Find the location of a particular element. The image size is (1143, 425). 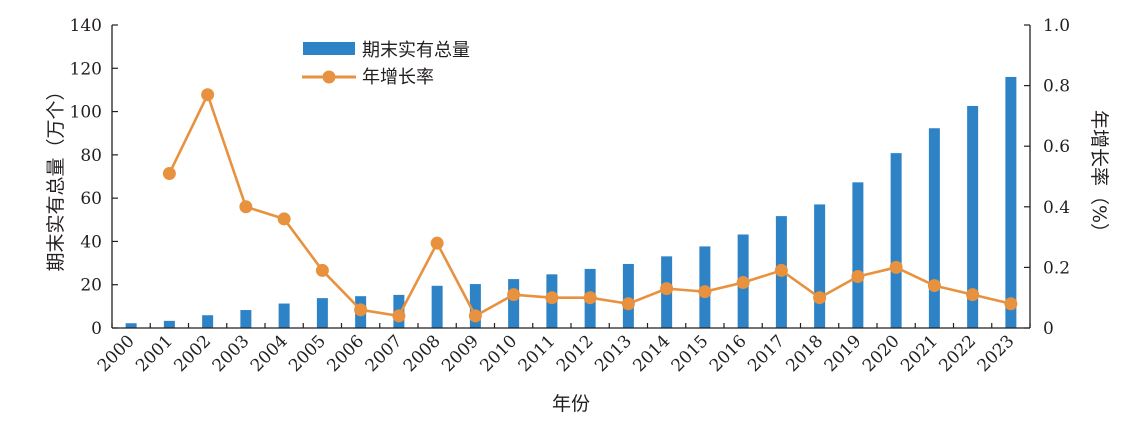

x-tick-label: 2015 is located at coordinates (690, 353).